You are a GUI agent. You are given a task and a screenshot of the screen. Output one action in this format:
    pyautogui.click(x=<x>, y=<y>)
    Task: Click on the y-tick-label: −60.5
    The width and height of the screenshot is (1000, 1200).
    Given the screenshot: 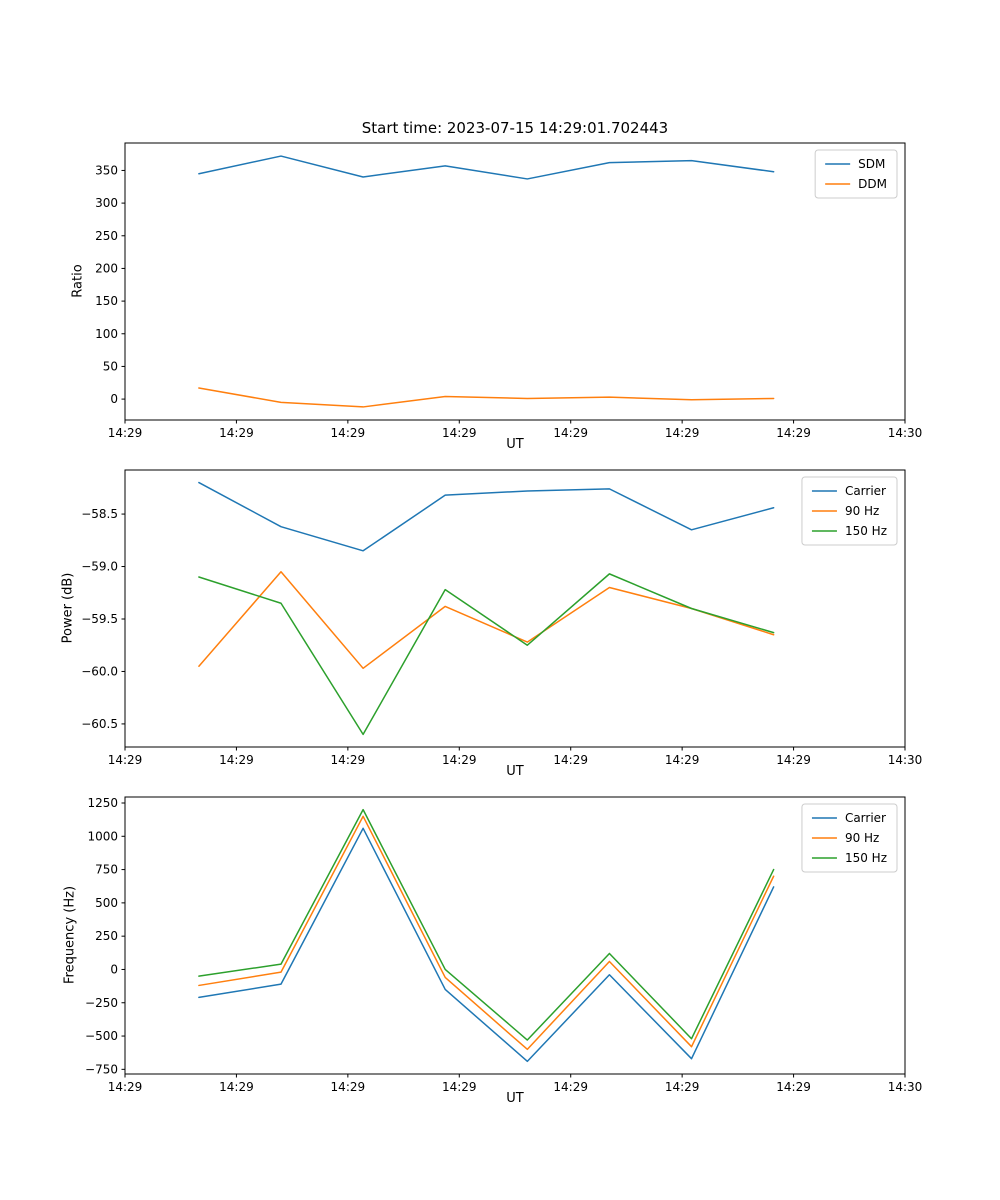 What is the action you would take?
    pyautogui.click(x=99, y=724)
    